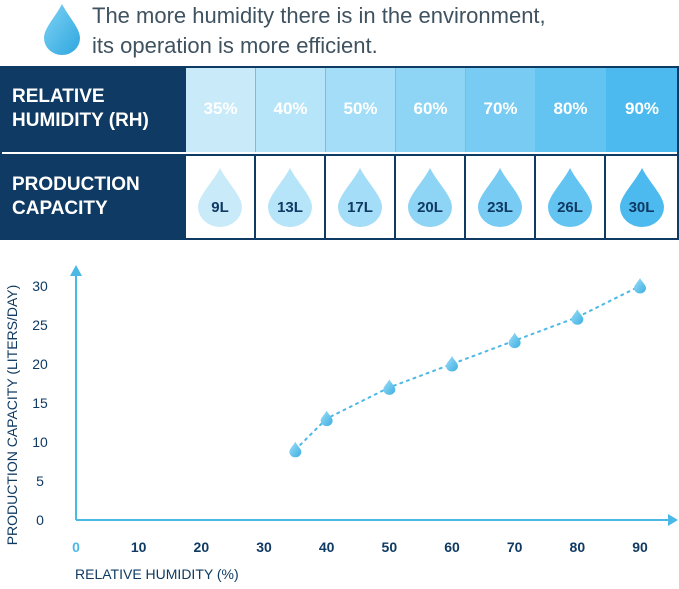 Image resolution: width=679 pixels, height=589 pixels. Describe the element at coordinates (76, 184) in the screenshot. I see `pc-label-line-1: PRODUCTION` at that location.